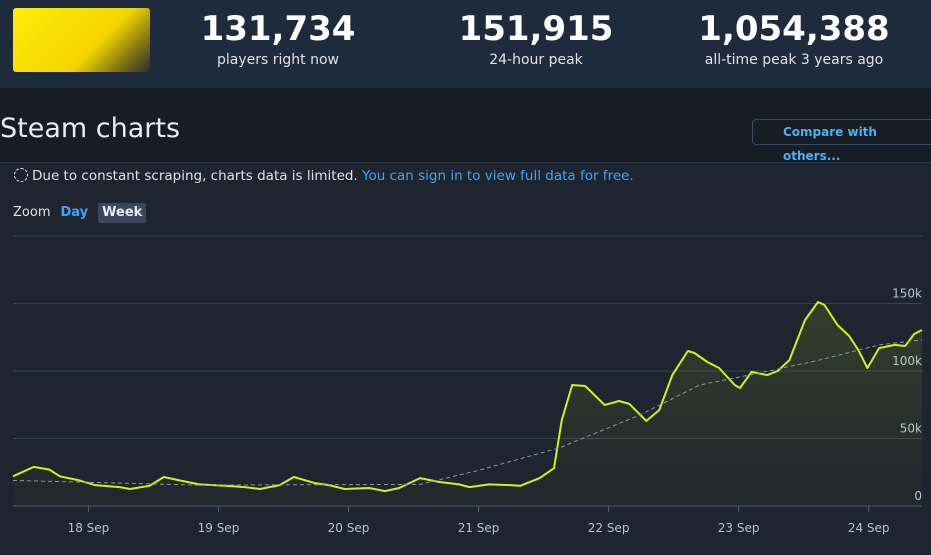  I want to click on zoom-bar: Zoom Day Week, so click(80, 213).